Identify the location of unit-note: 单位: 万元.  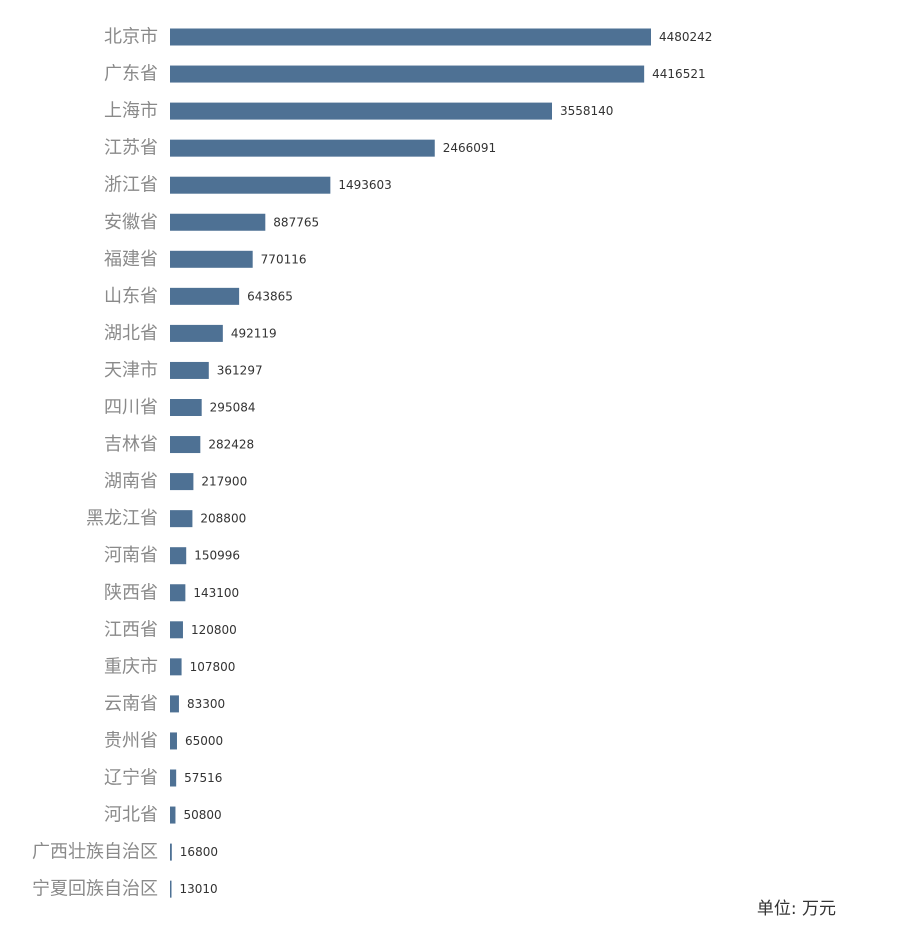
(796, 909).